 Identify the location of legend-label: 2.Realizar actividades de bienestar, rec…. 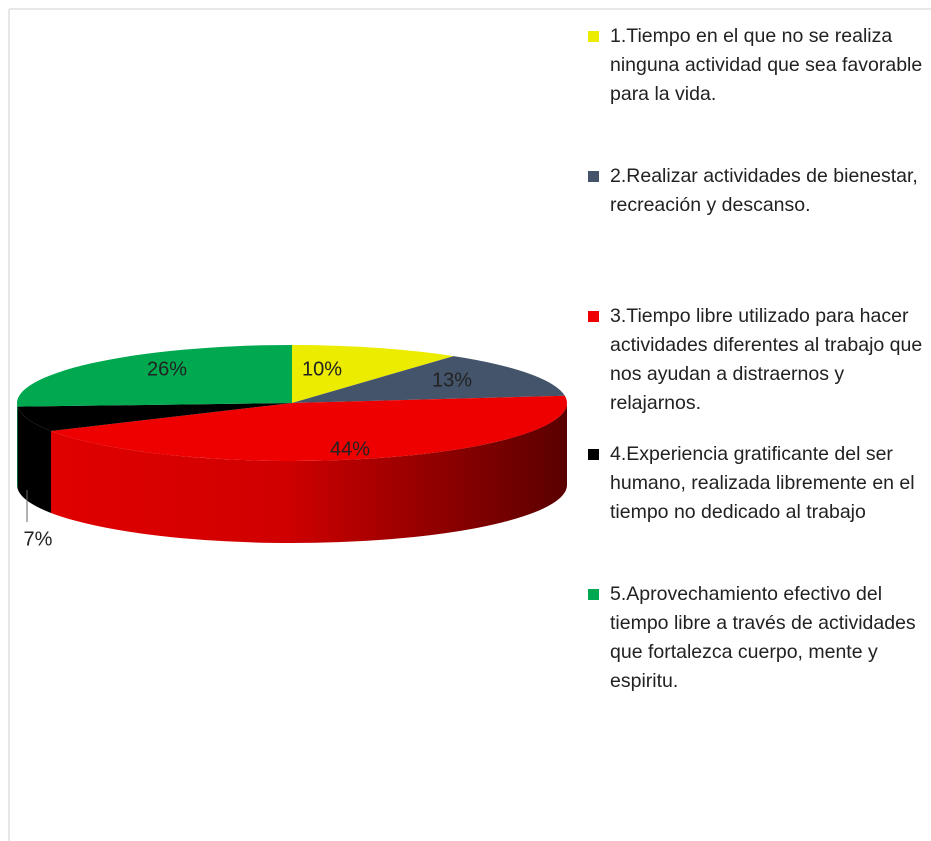
(764, 190).